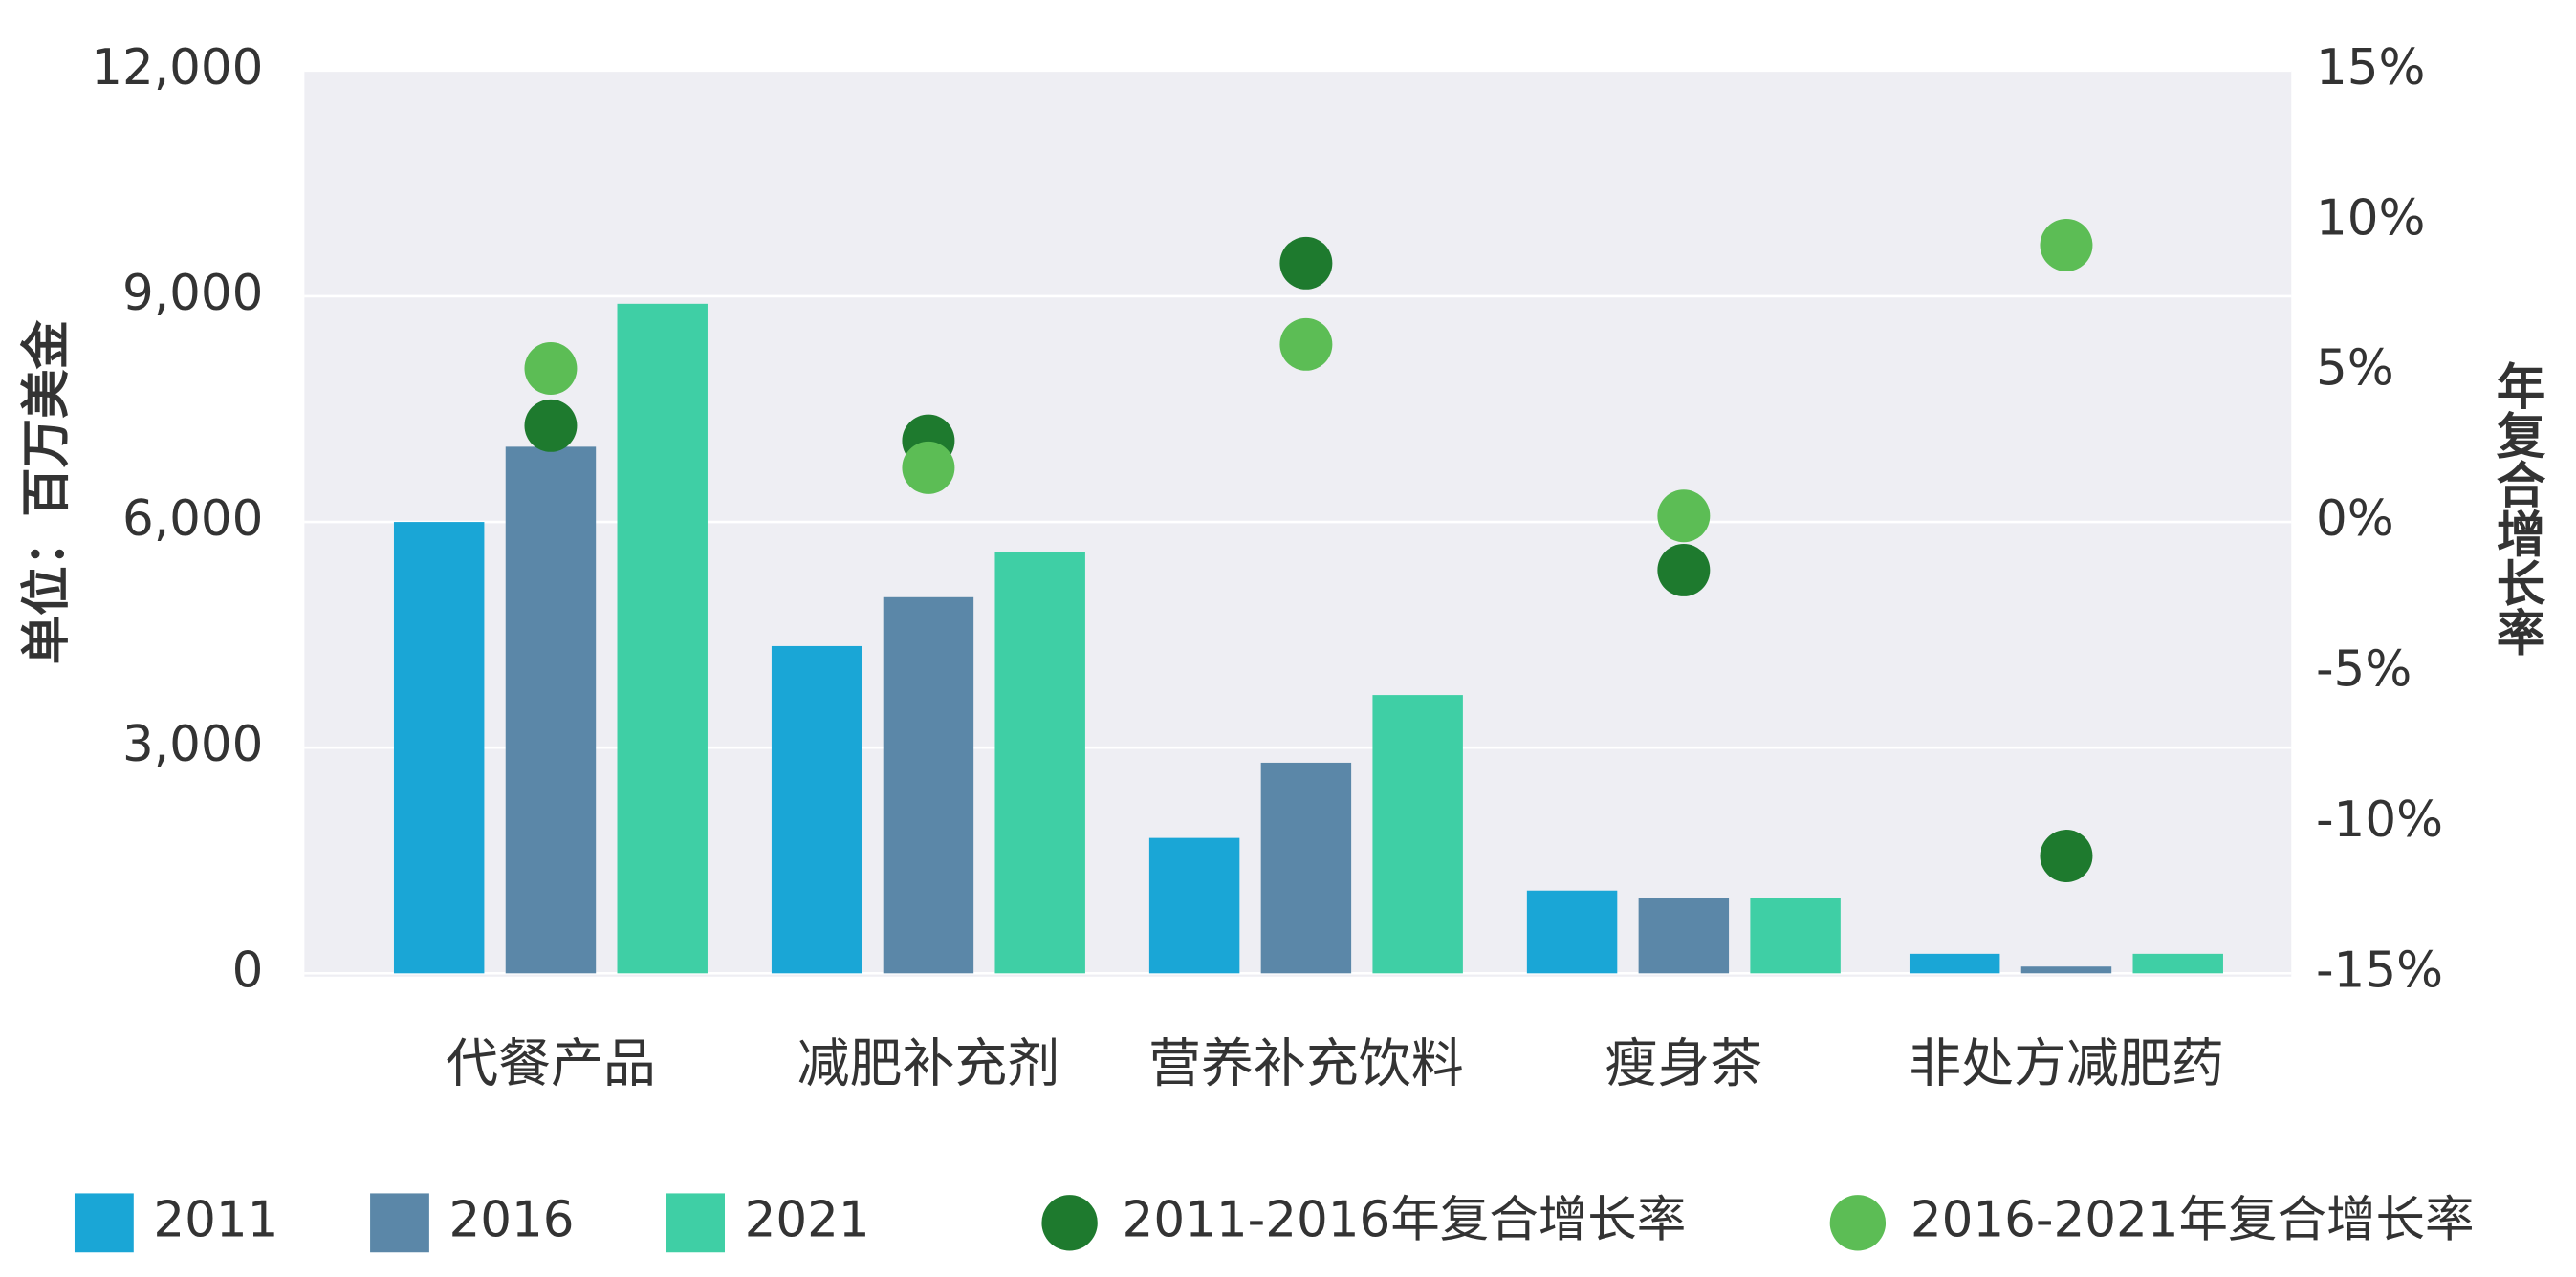  What do you see at coordinates (807, 1219) in the screenshot?
I see `legend-label: 2021` at bounding box center [807, 1219].